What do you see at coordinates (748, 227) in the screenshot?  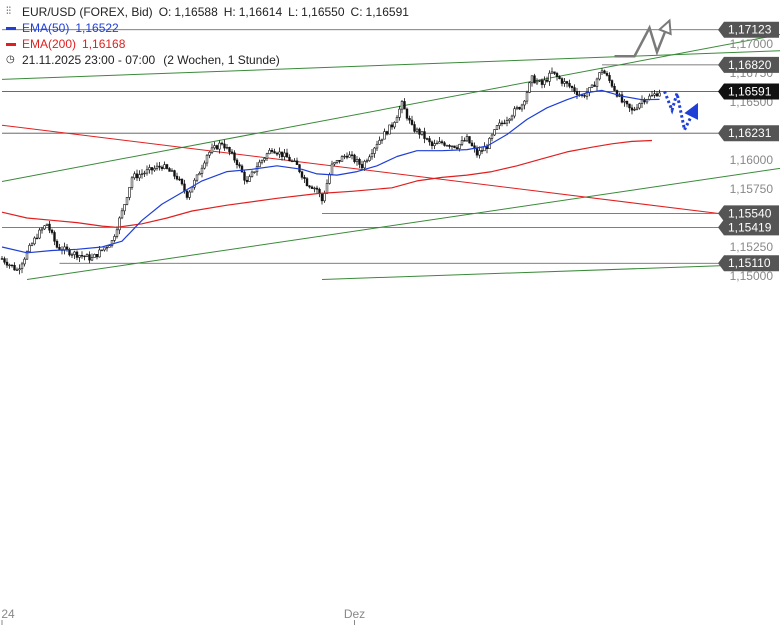 I see `level-price-label: 1,15419` at bounding box center [748, 227].